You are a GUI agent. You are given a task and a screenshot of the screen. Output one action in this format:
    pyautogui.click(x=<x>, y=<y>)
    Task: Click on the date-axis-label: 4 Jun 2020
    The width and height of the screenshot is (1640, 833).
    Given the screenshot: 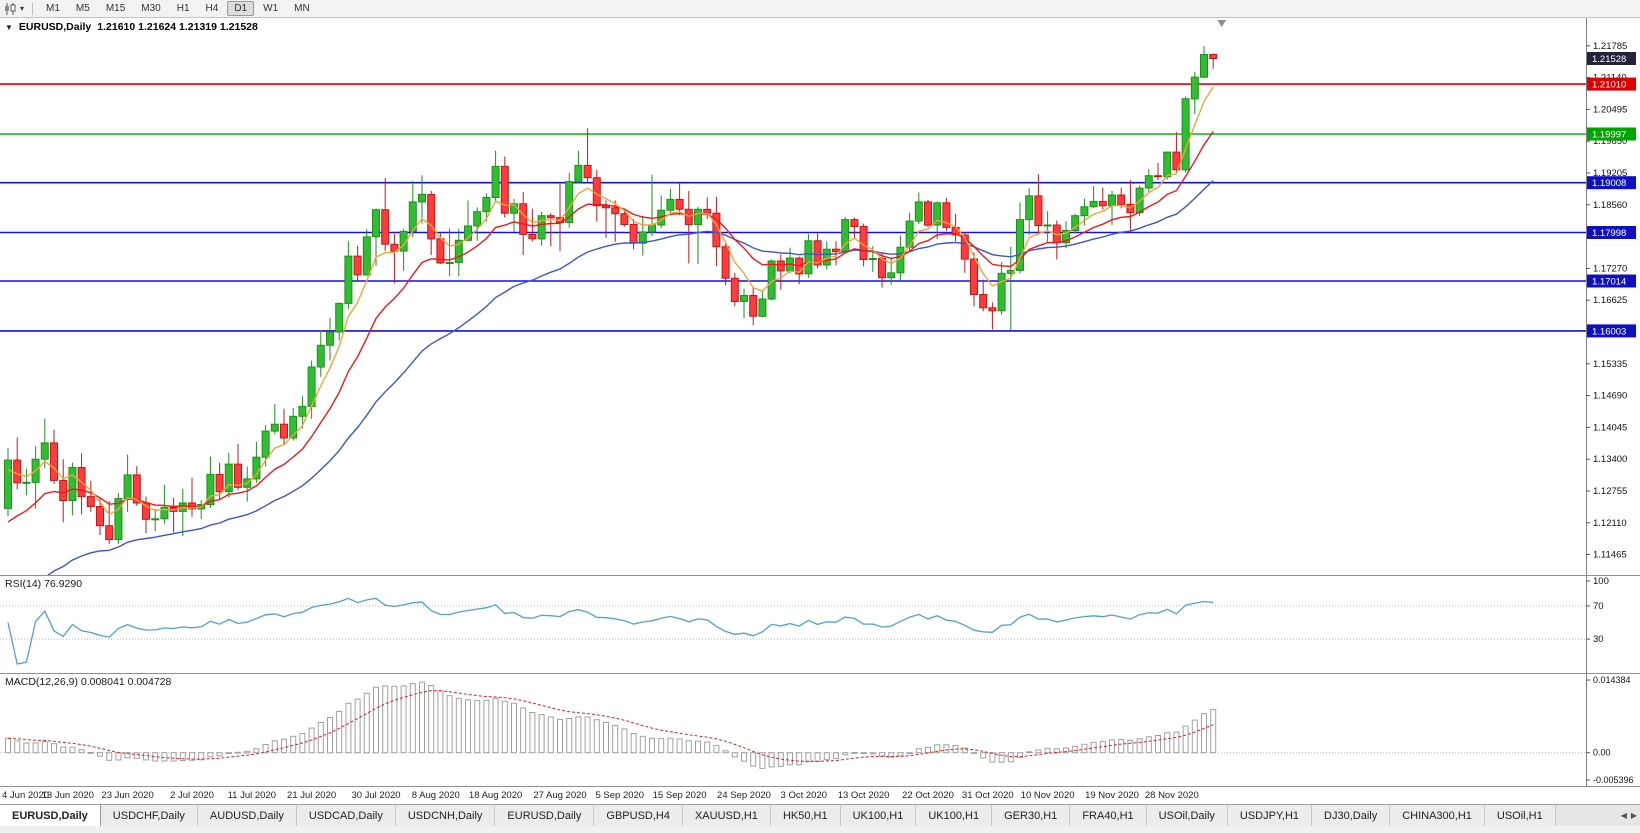 What is the action you would take?
    pyautogui.click(x=26, y=795)
    